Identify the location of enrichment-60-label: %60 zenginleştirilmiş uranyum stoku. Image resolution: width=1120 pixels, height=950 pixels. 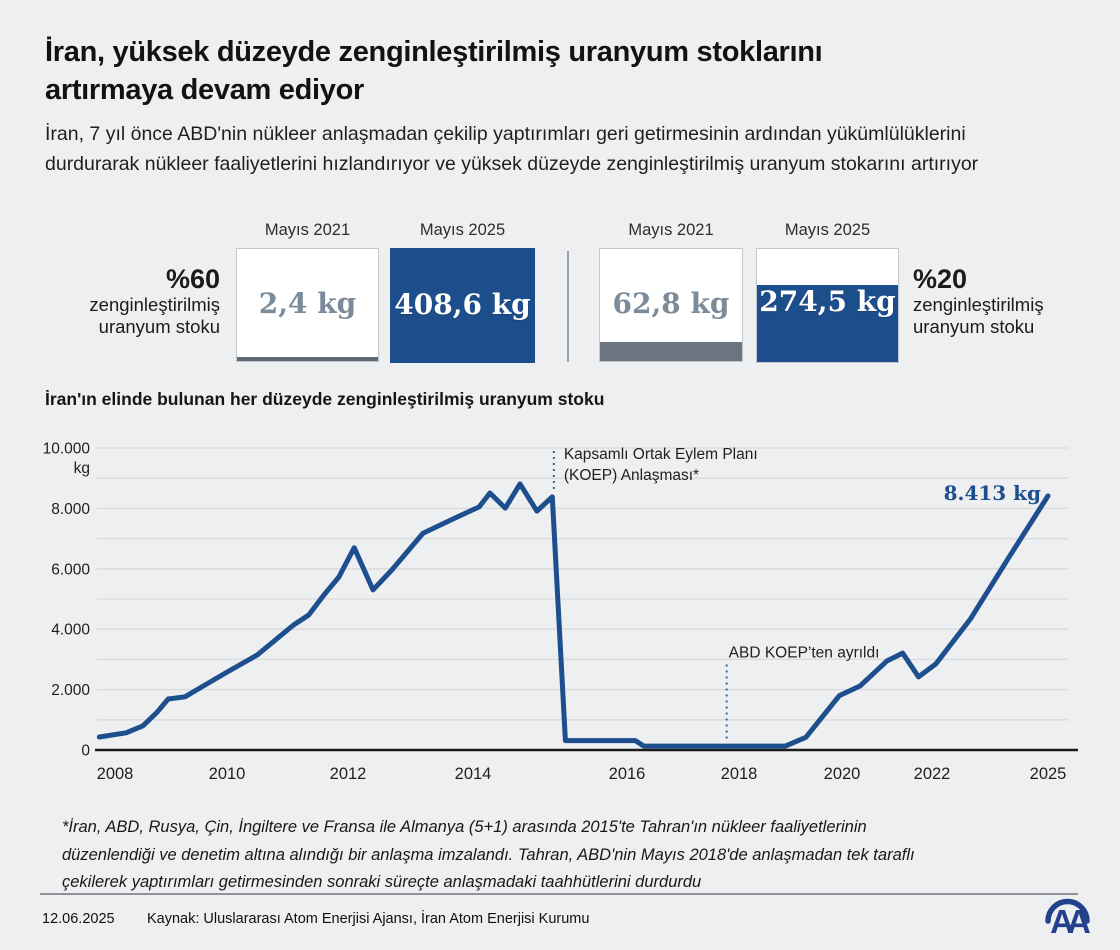
(132, 301).